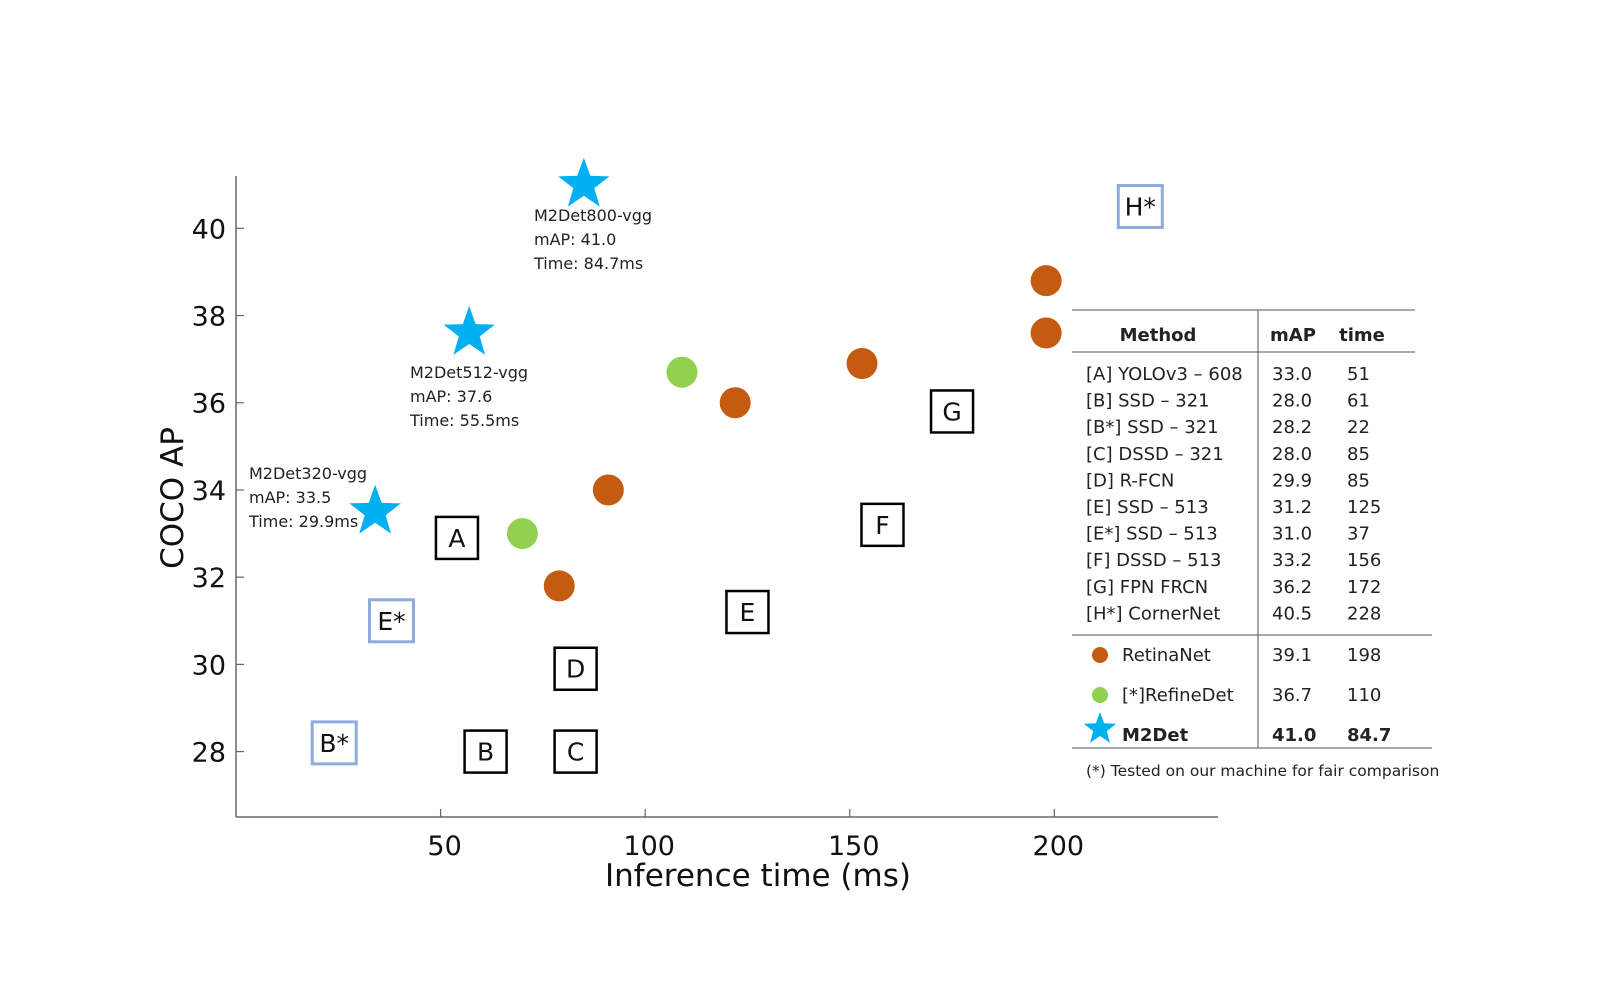  What do you see at coordinates (1292, 587) in the screenshot?
I see `table-cell-map: 36.2` at bounding box center [1292, 587].